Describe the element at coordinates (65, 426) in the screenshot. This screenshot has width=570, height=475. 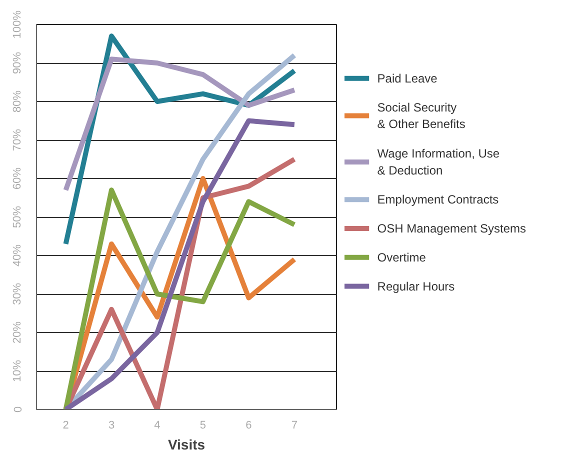
I see `x-tick-label: 2` at that location.